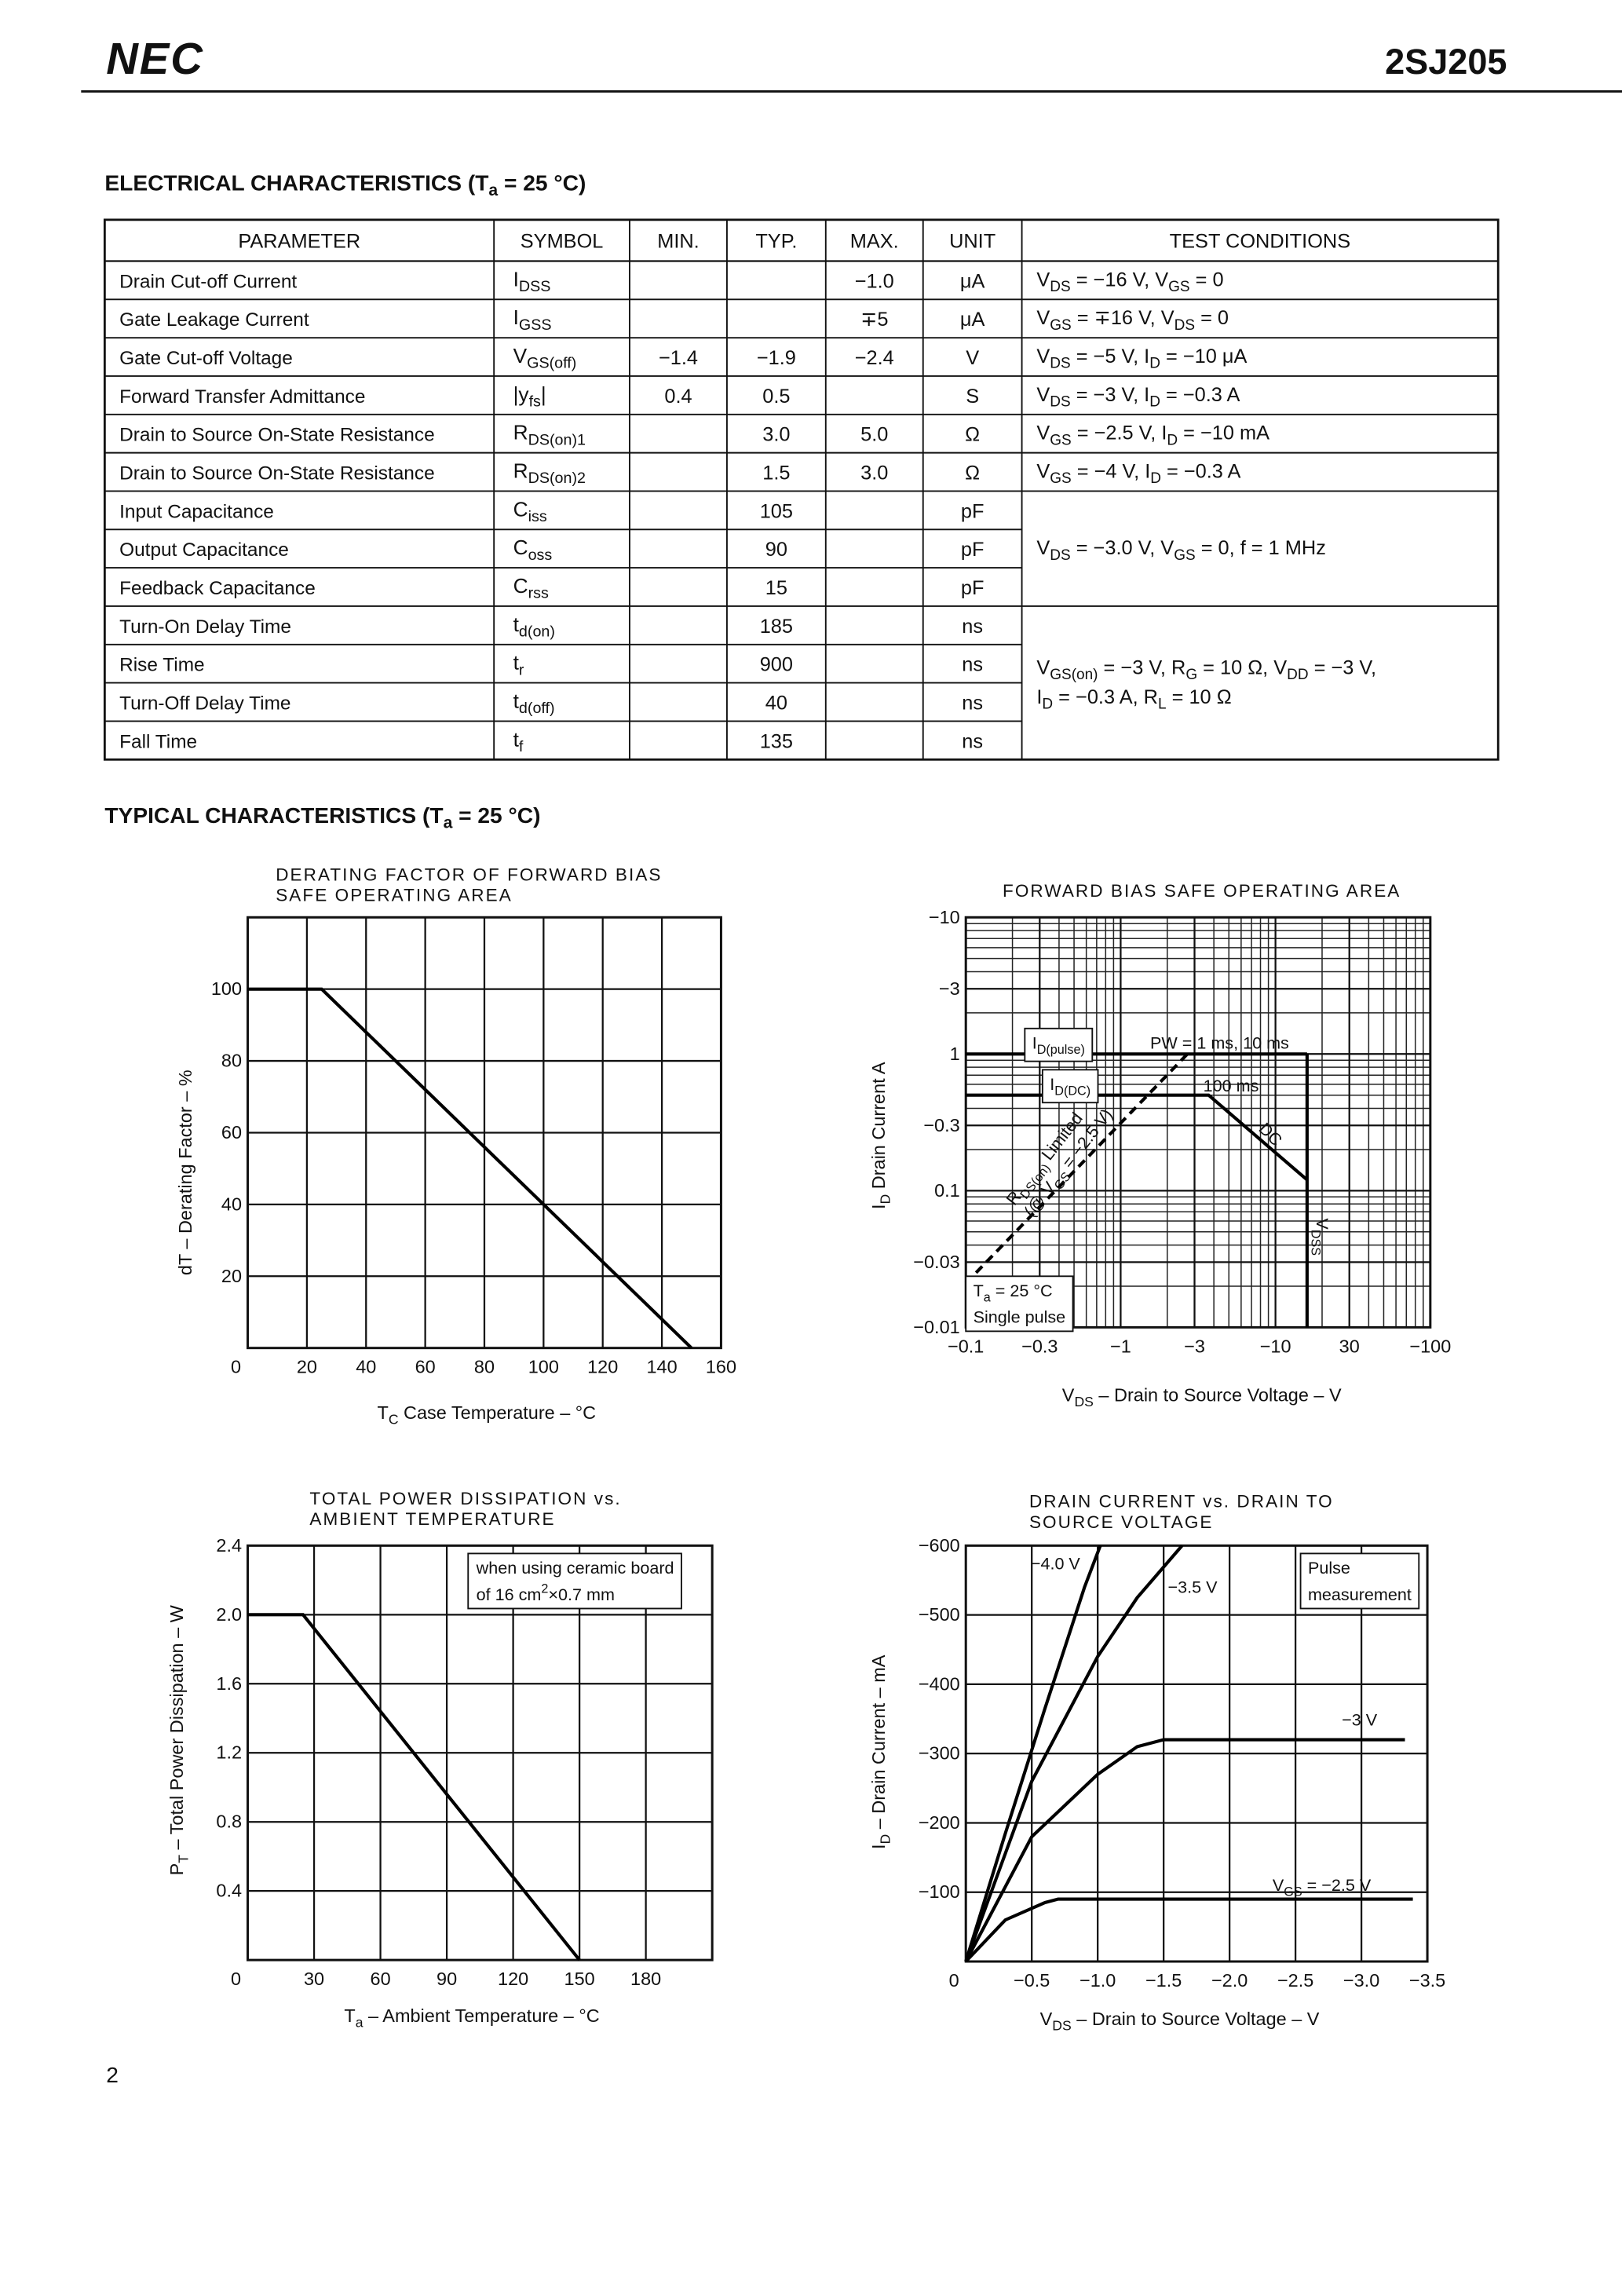 Image resolution: width=1622 pixels, height=2296 pixels. I want to click on subscript: DS, so click(1061, 2025).